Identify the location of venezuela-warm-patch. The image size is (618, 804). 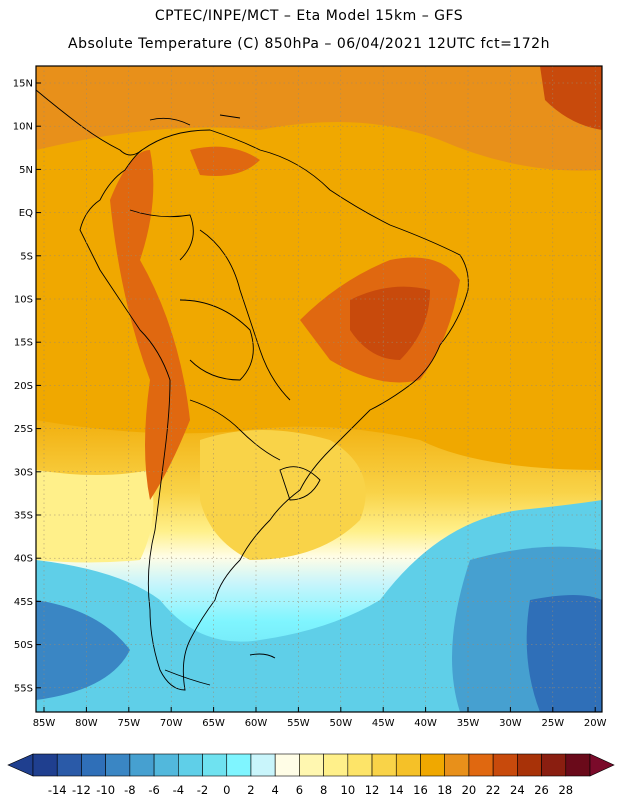
(225, 161).